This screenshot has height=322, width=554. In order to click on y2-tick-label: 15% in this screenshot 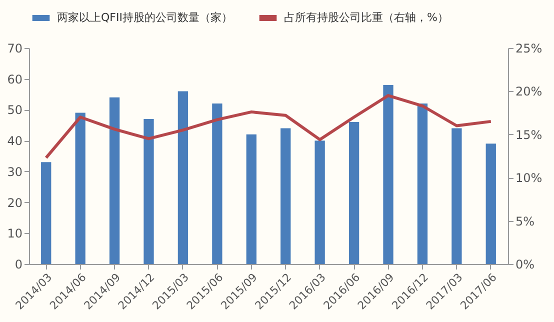, I will do `click(529, 135)`.